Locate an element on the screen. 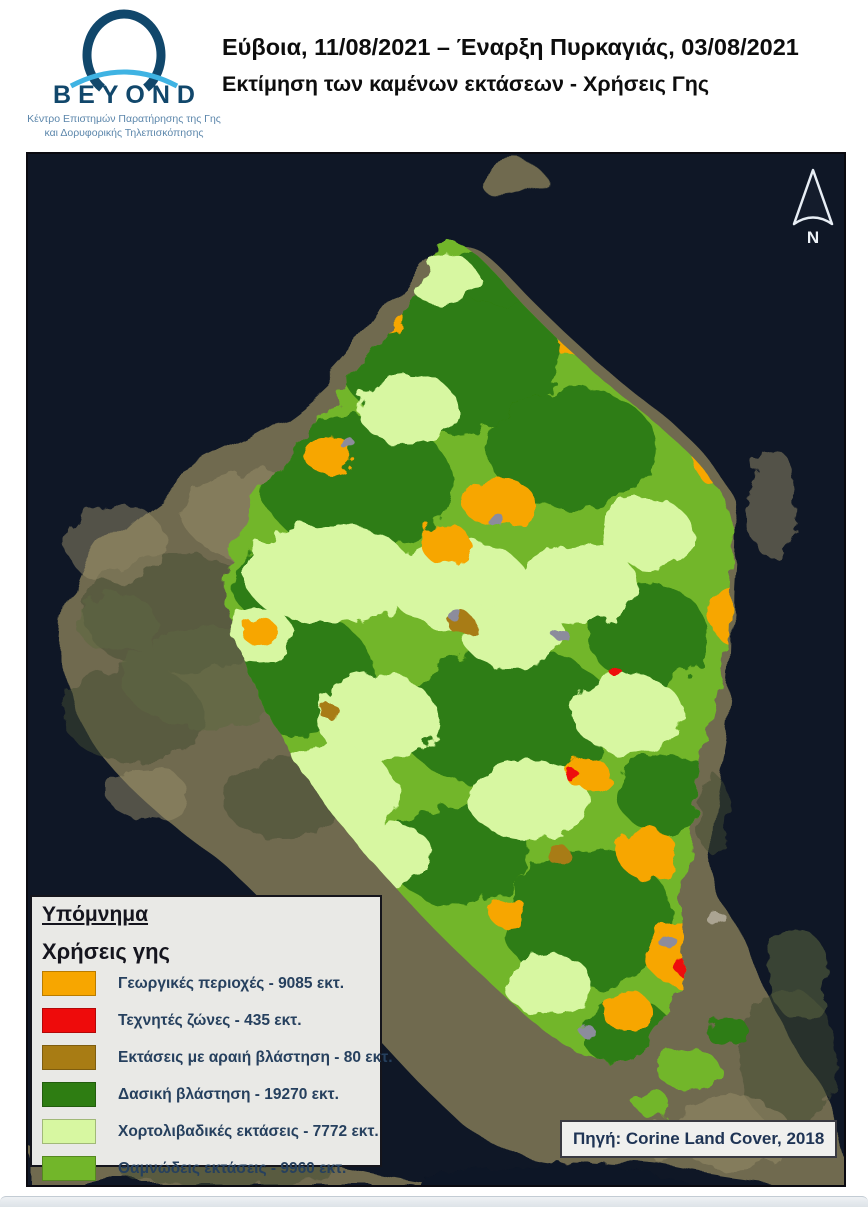 The height and width of the screenshot is (1207, 868). legend-item-label: Δασική βλάστηση - 19270 εκτ. is located at coordinates (228, 1094).